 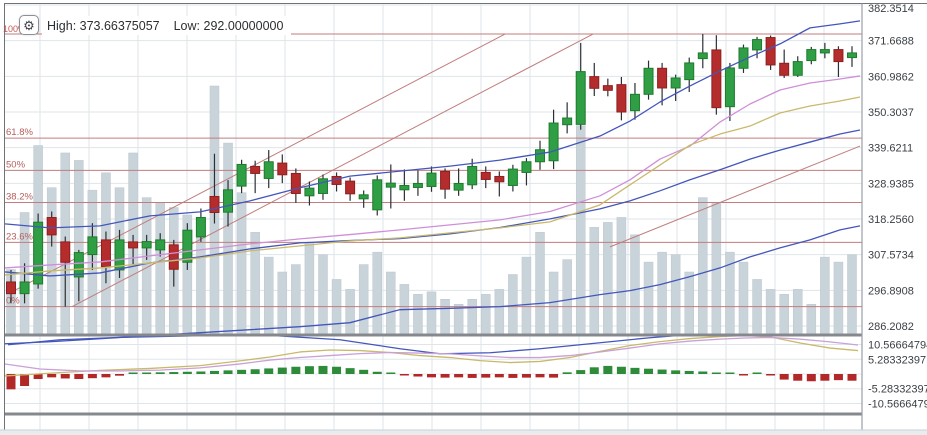 What do you see at coordinates (891, 42) in the screenshot?
I see `svg-text: 371.6688` at bounding box center [891, 42].